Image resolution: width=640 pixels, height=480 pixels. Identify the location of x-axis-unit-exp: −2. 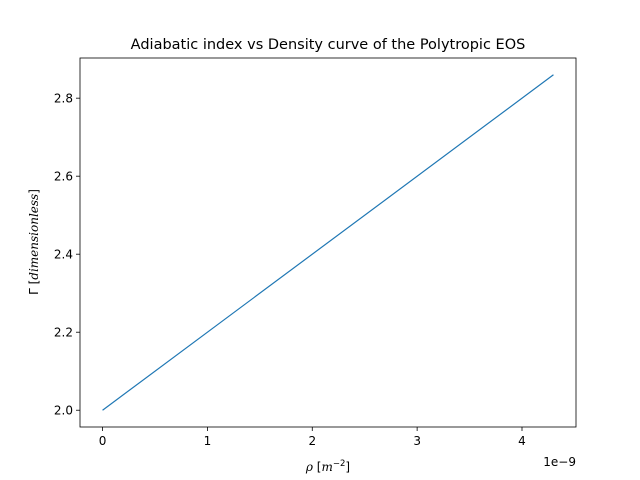
(339, 464).